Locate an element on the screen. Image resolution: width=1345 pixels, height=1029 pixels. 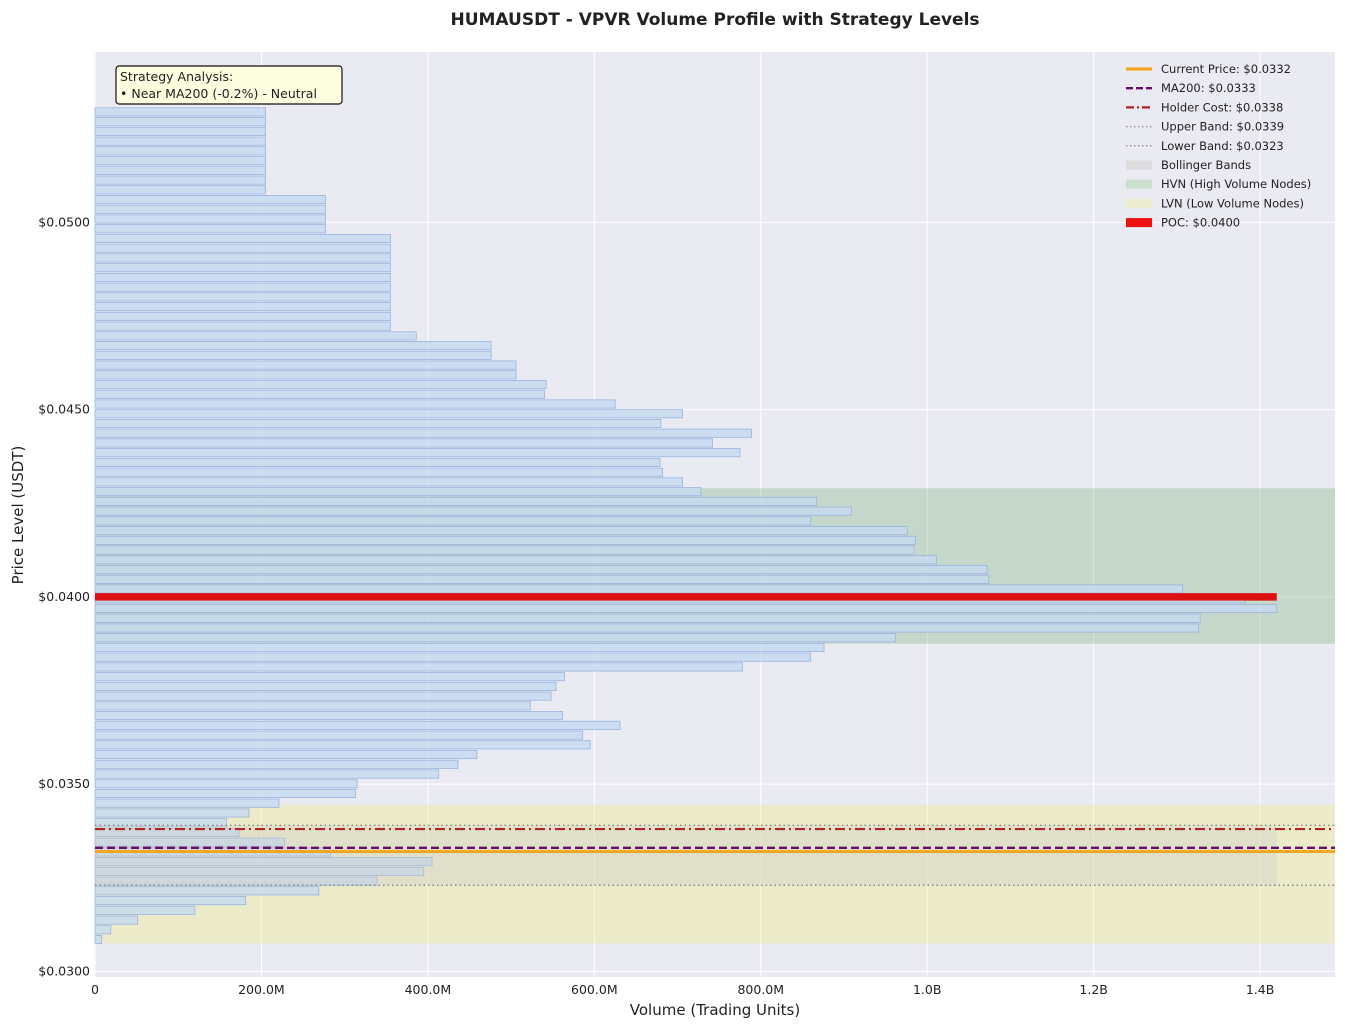
y-tick-label: $0.0300 is located at coordinates (64, 970).